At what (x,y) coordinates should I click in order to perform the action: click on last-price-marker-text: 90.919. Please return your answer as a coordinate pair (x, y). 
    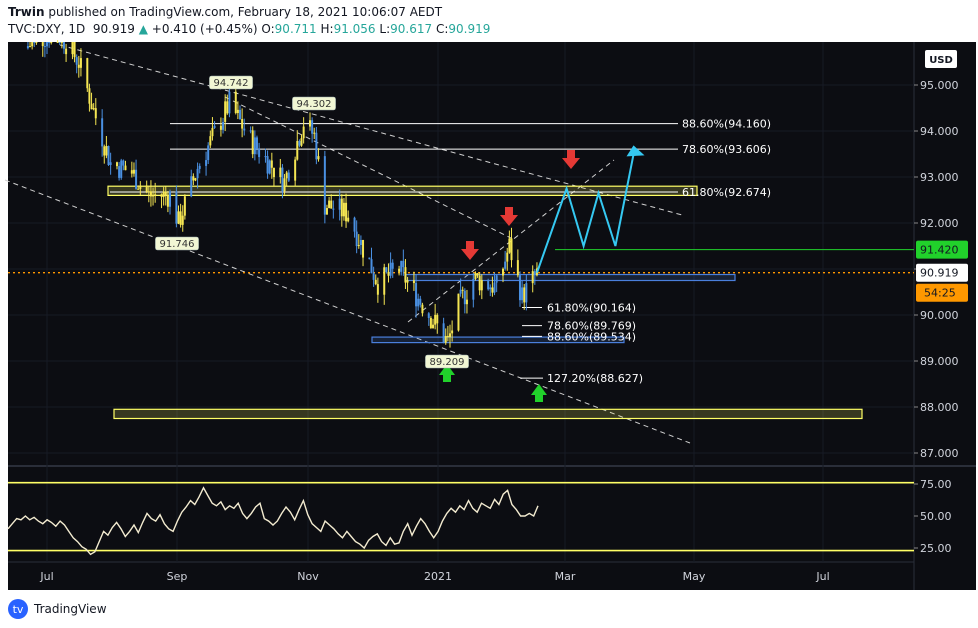
    Looking at the image, I should click on (939, 273).